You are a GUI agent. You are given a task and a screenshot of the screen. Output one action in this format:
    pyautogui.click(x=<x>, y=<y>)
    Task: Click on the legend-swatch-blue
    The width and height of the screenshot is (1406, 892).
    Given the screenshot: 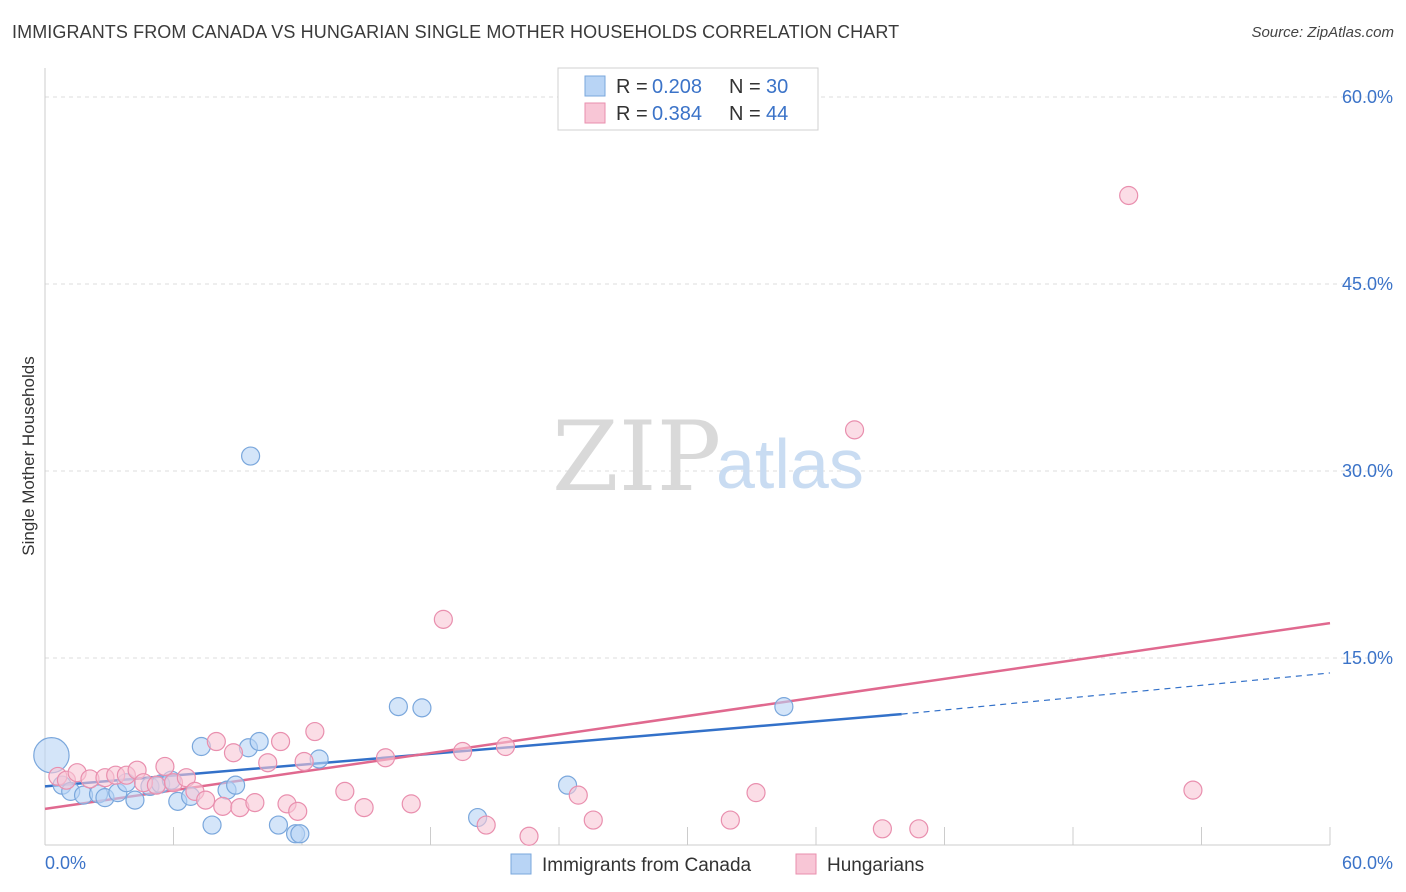 What is the action you would take?
    pyautogui.click(x=595, y=86)
    